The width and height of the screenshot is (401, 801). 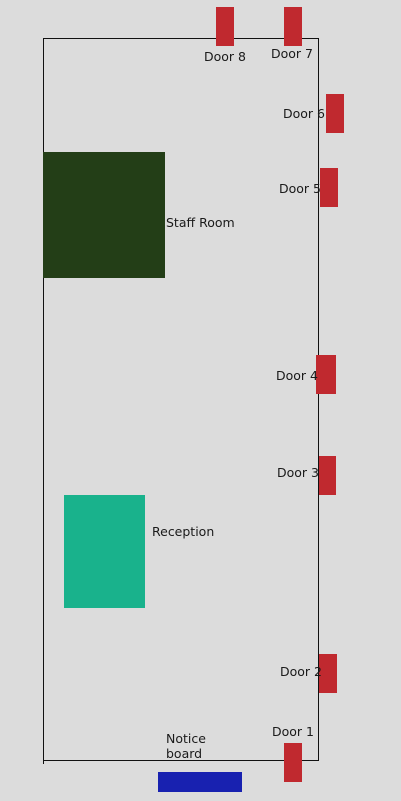 I want to click on door-7-label: Door 7, so click(x=292, y=53).